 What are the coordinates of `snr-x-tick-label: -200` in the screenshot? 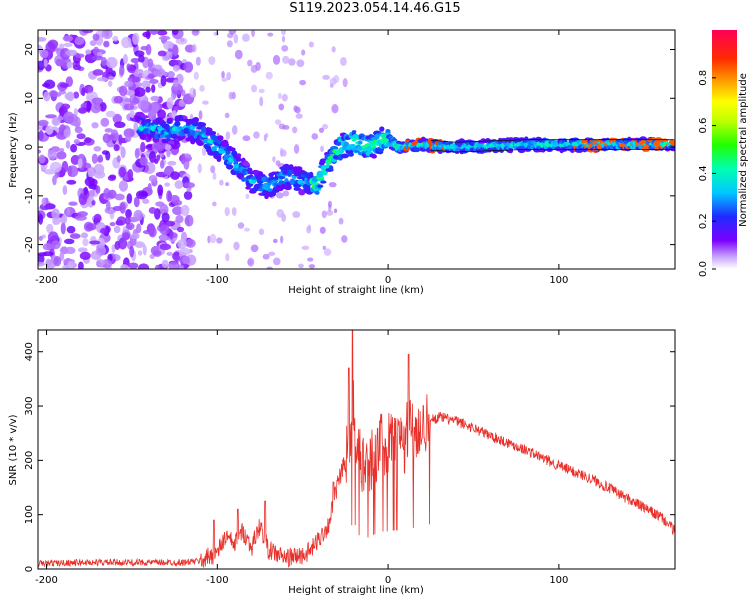 It's located at (46, 580).